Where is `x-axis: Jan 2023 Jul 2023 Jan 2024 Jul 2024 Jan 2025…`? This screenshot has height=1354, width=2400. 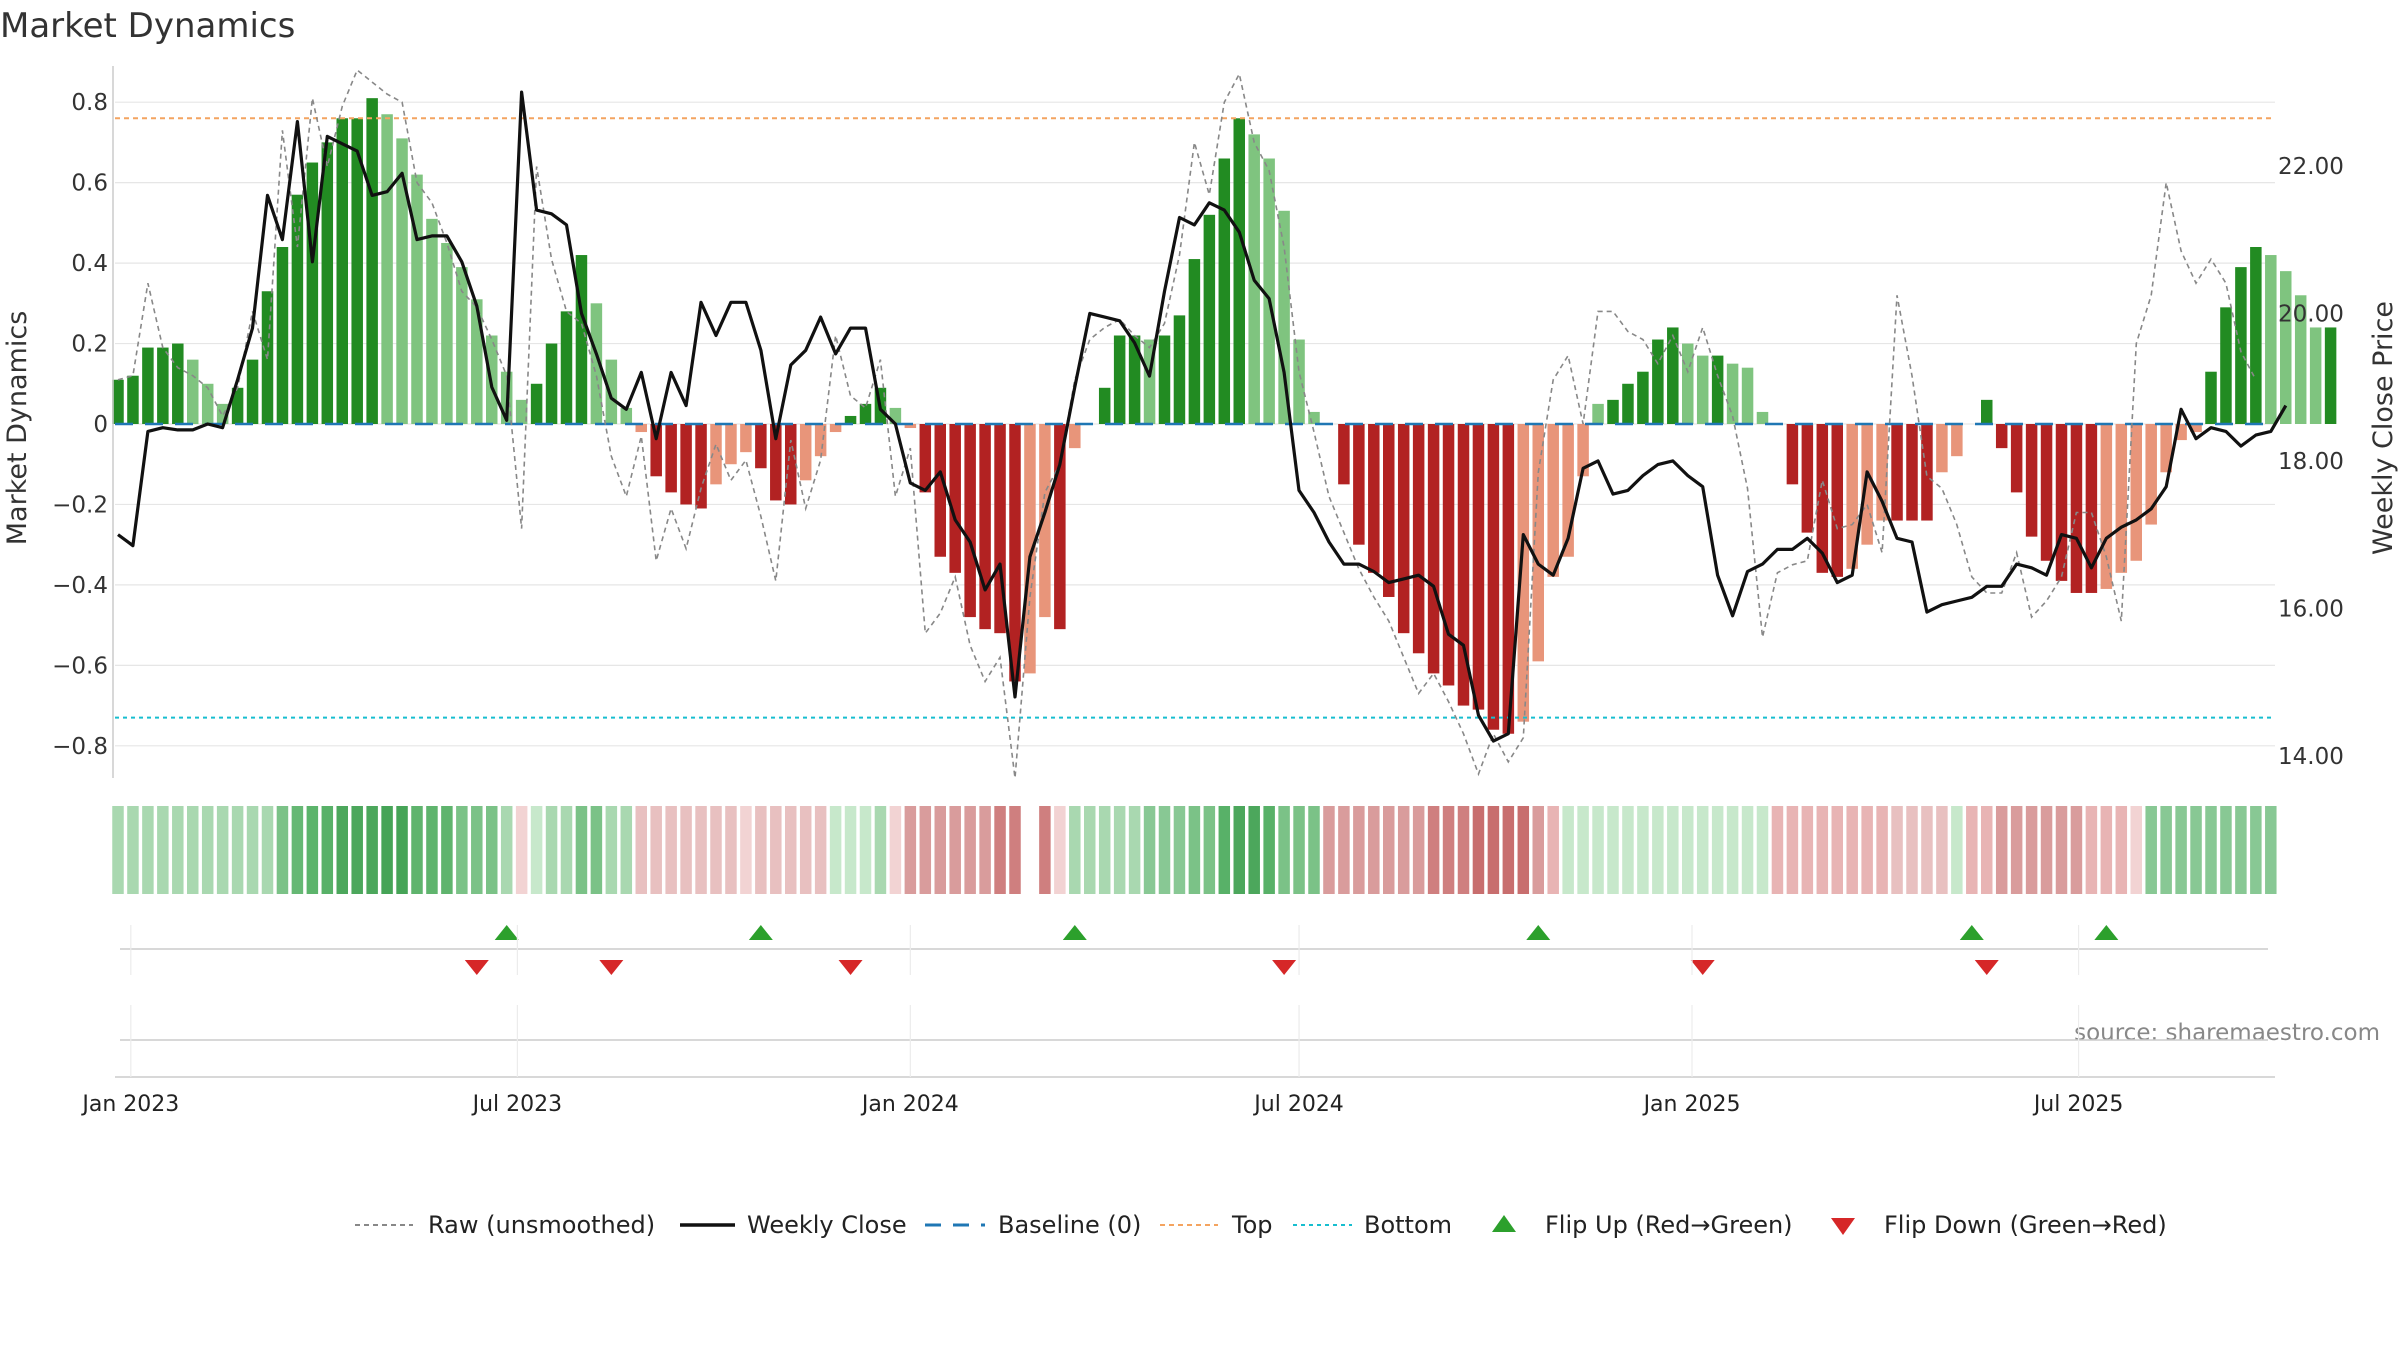
x-axis: Jan 2023 Jul 2023 Jan 2024 Jul 2024 Jan 2025… is located at coordinates (1177, 1021).